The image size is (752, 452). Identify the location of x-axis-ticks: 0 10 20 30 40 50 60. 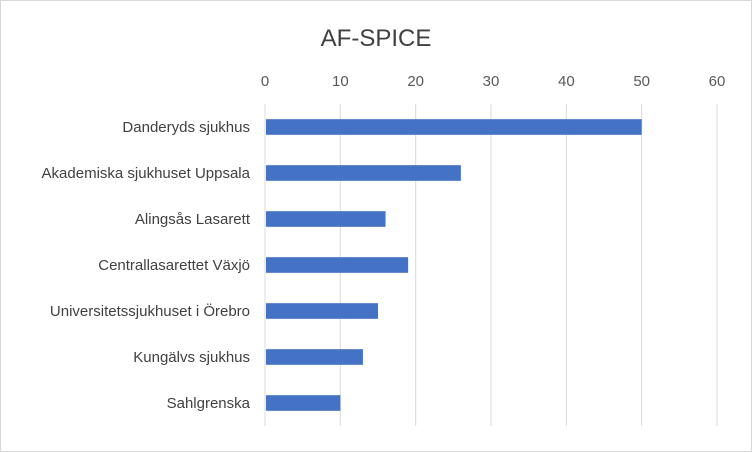
(493, 81).